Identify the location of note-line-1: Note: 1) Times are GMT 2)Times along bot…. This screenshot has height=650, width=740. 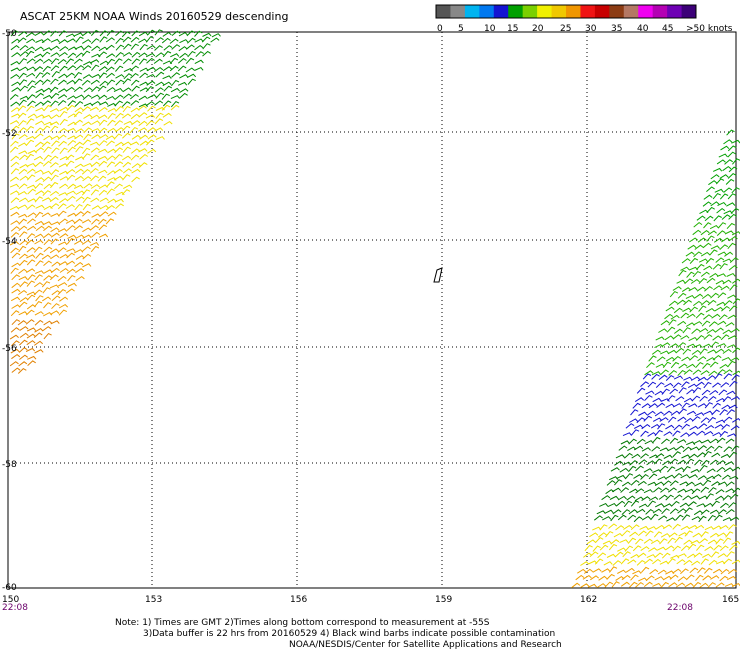
(302, 623).